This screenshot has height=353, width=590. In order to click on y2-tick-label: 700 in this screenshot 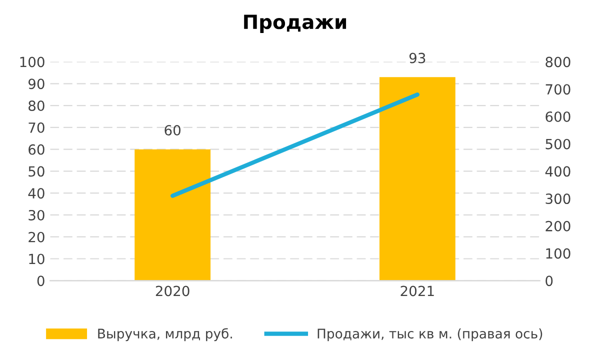, I will do `click(558, 89)`.